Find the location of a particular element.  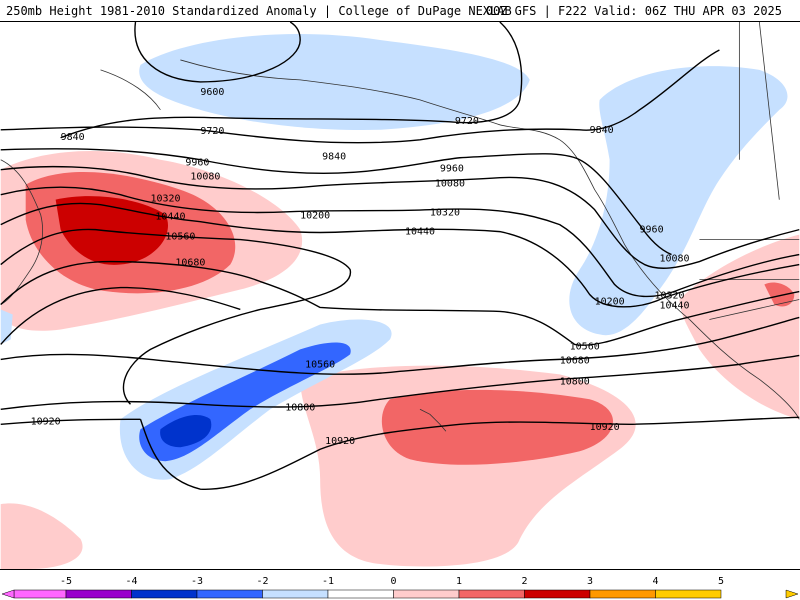

colorbar-tick-label: 5 is located at coordinates (721, 581).